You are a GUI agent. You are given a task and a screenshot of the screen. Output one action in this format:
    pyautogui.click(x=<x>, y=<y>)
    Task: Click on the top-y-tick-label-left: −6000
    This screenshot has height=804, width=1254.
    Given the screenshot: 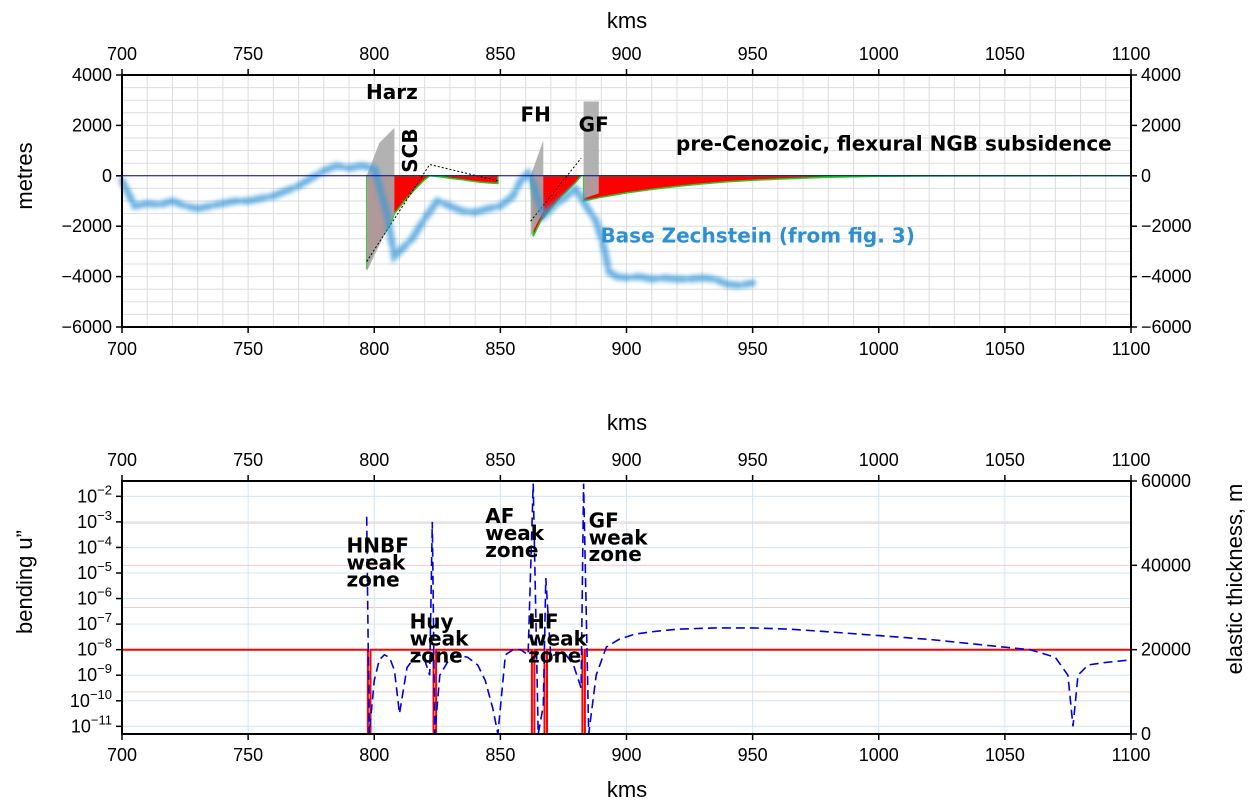 What is the action you would take?
    pyautogui.click(x=86, y=327)
    